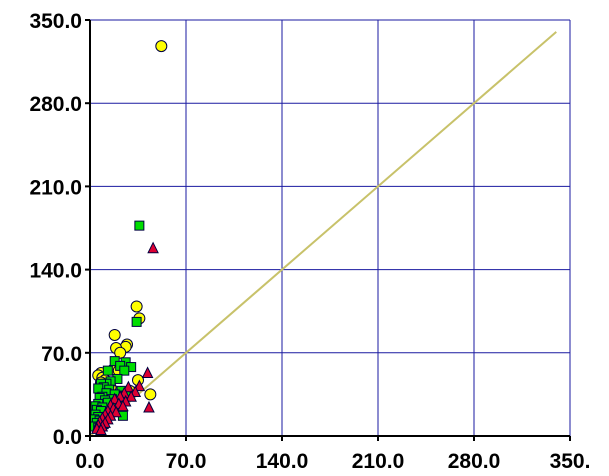 Image resolution: width=609 pixels, height=476 pixels. What do you see at coordinates (282, 461) in the screenshot?
I see `x-tick-label: 140.0` at bounding box center [282, 461].